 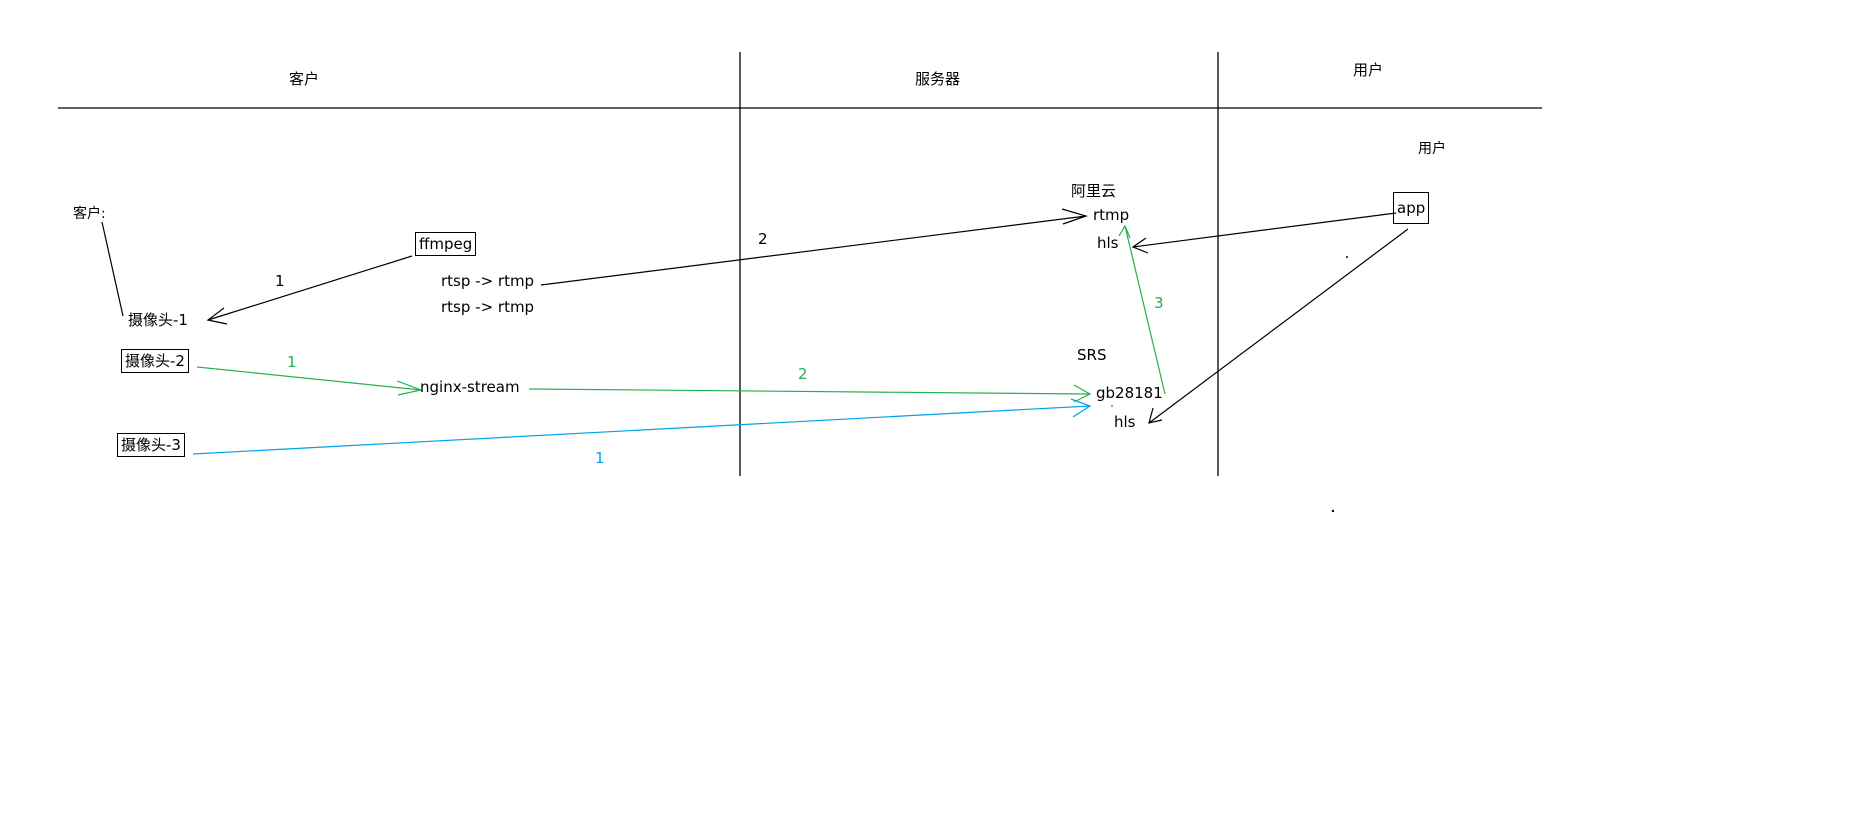 I want to click on column-header-customer: 客户, so click(x=304, y=79).